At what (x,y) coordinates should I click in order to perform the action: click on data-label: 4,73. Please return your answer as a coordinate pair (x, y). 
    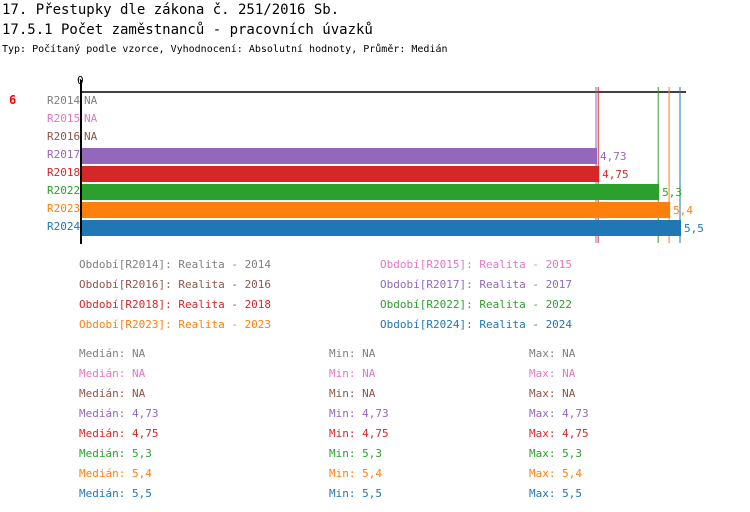
    Looking at the image, I should click on (613, 156).